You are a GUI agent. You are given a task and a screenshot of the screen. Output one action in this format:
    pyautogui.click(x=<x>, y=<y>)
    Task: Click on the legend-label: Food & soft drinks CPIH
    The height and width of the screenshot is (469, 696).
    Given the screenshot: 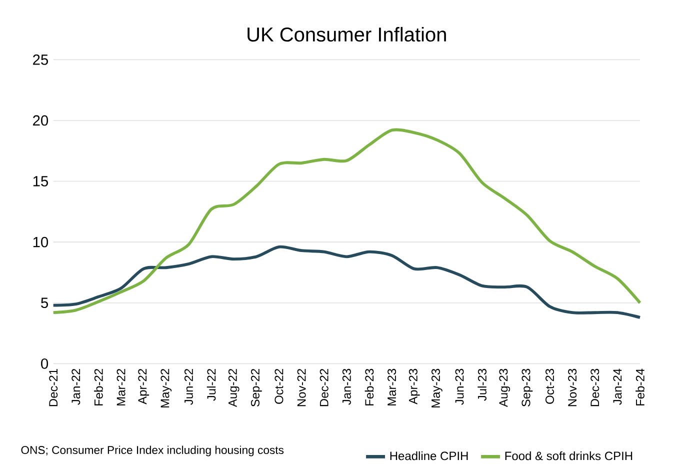 What is the action you would take?
    pyautogui.click(x=568, y=455)
    